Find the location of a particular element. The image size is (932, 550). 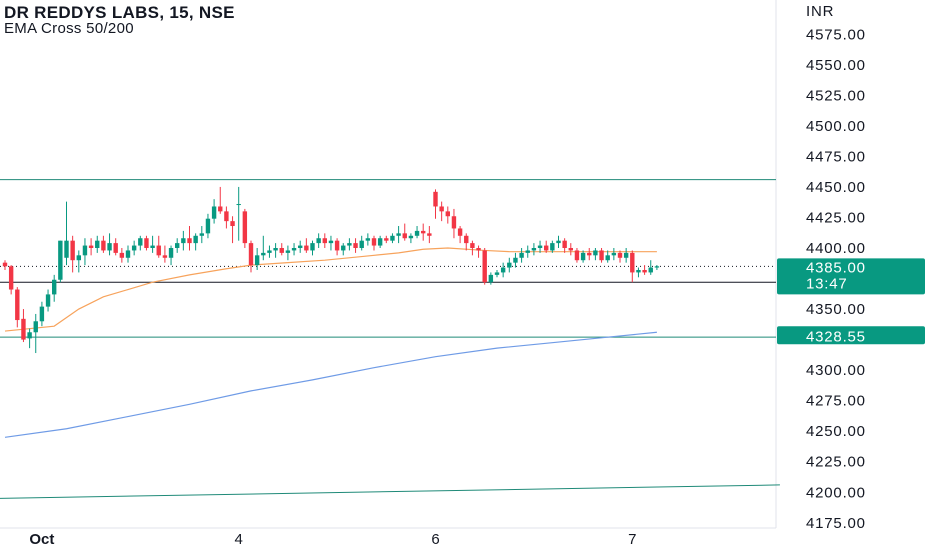

indicator-label: EMA Cross 50/200 is located at coordinates (69, 28).